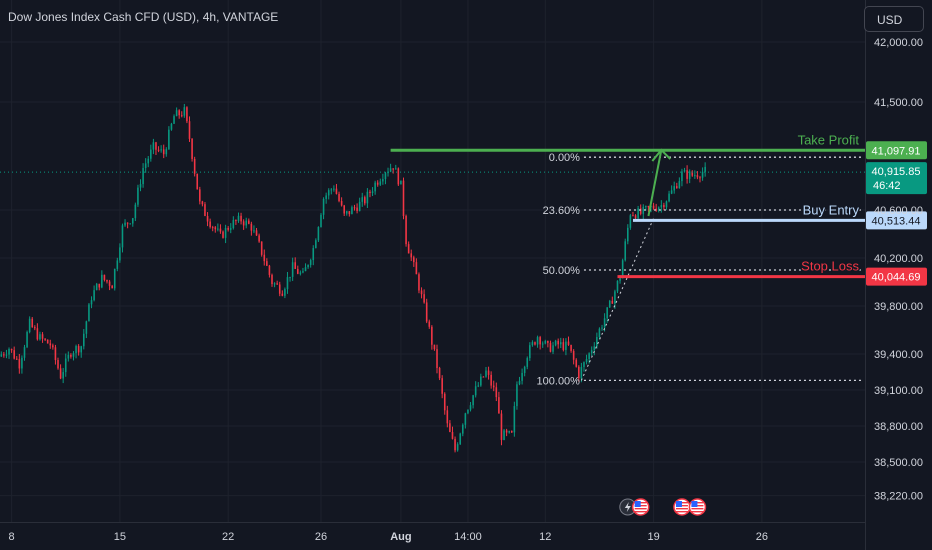 The image size is (932, 550). Describe the element at coordinates (659, 182) in the screenshot. I see `target-arrow` at that location.